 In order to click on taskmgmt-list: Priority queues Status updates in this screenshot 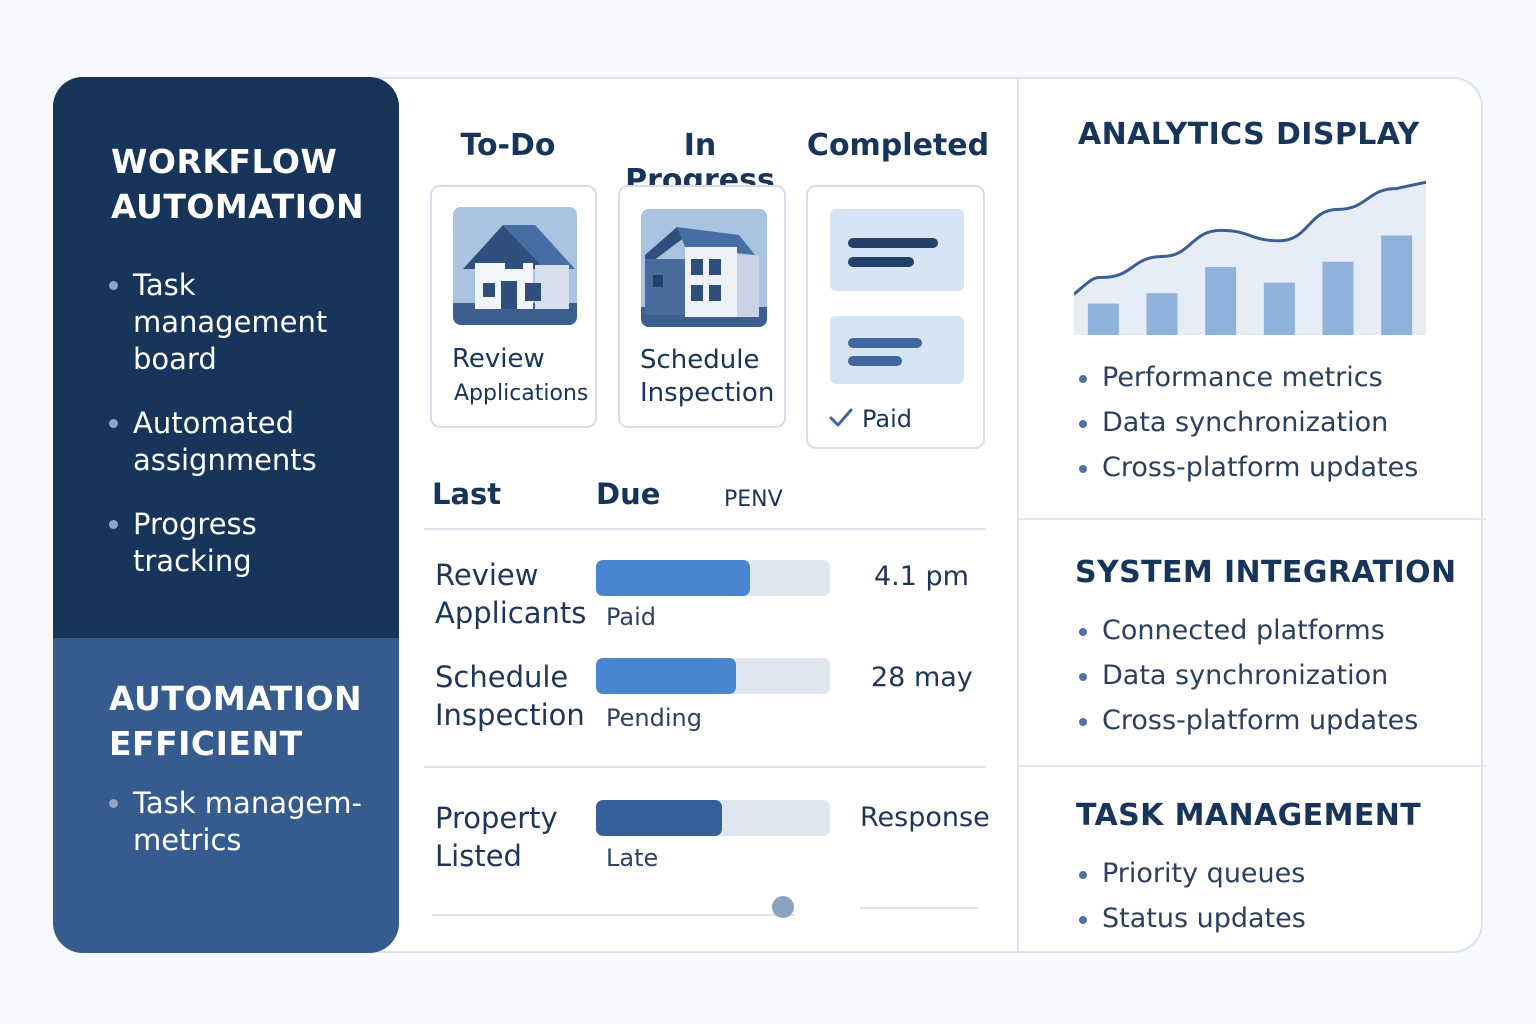, I will do `click(1192, 896)`.